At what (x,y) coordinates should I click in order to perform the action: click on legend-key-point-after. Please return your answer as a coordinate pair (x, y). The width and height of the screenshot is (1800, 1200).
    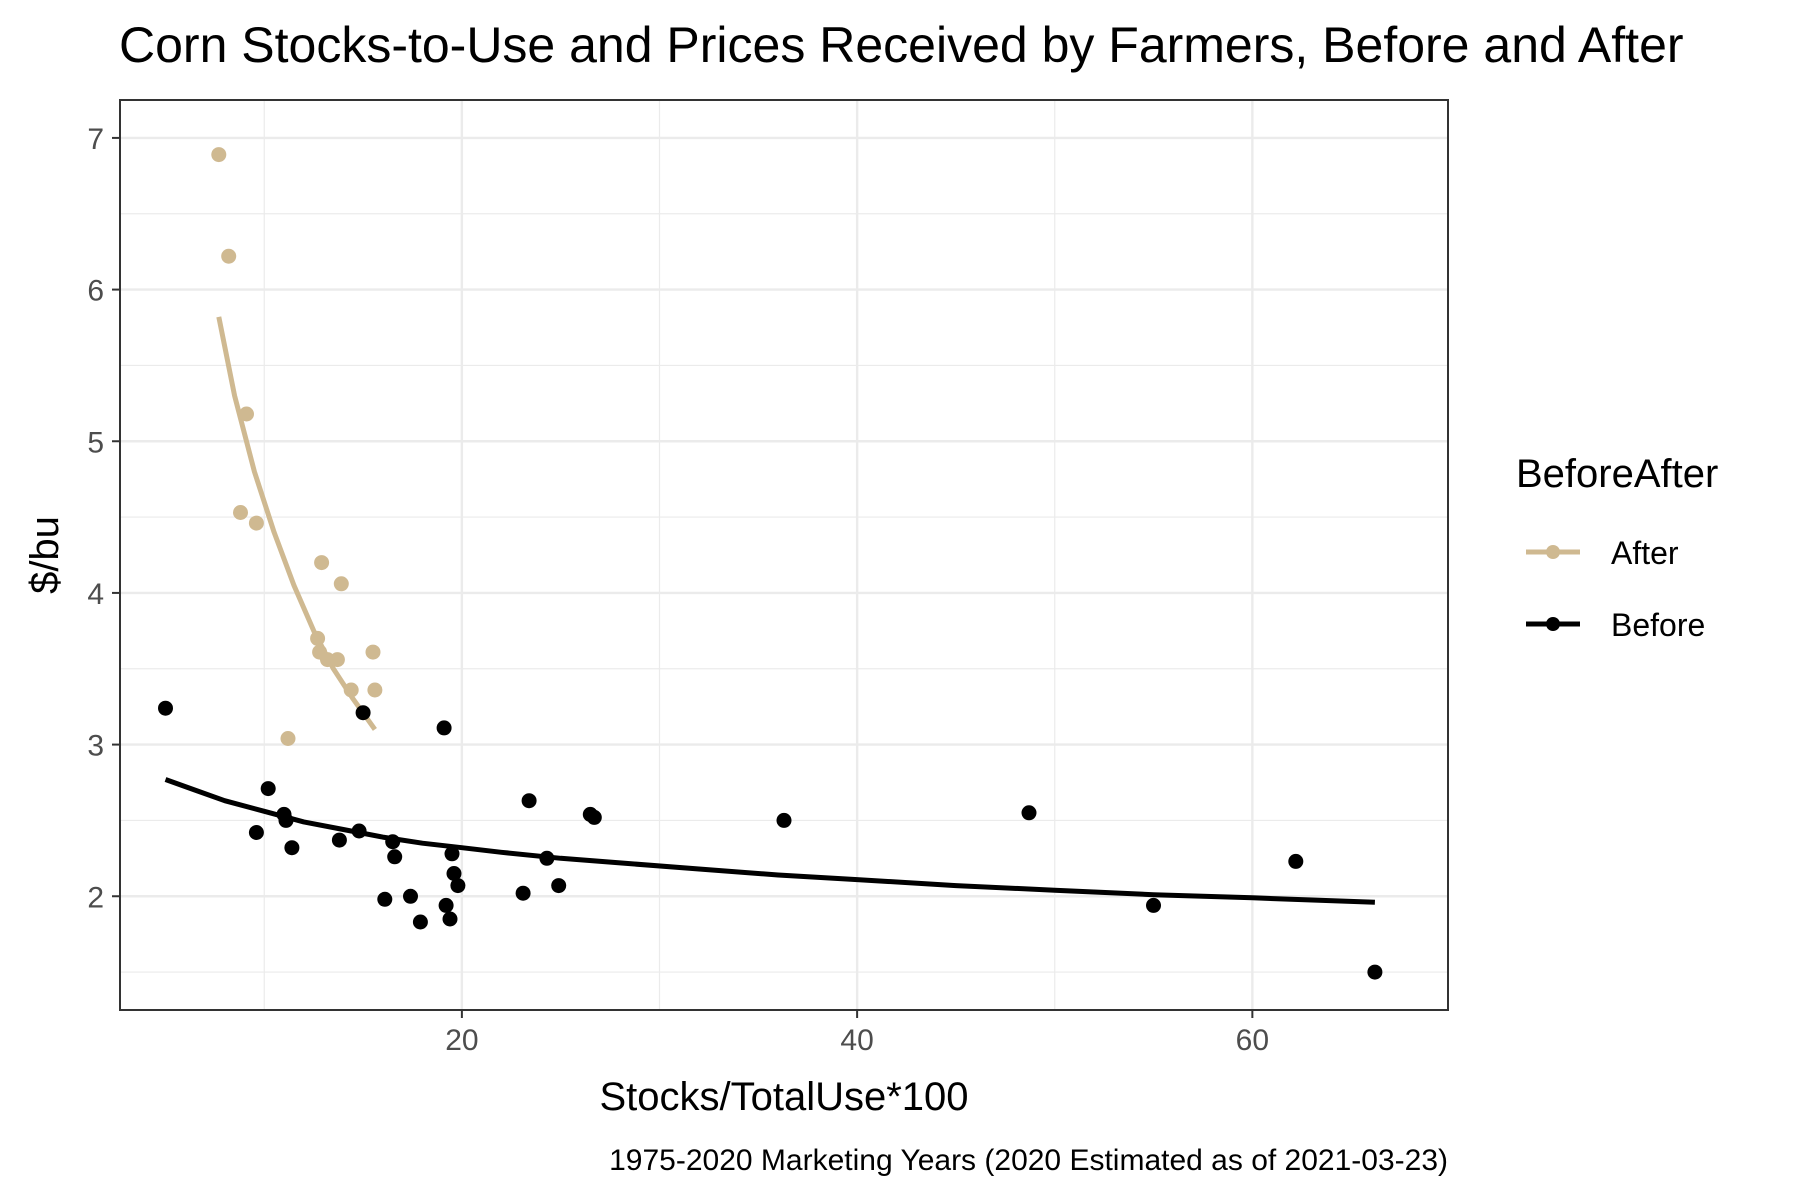
    Looking at the image, I should click on (1553, 552).